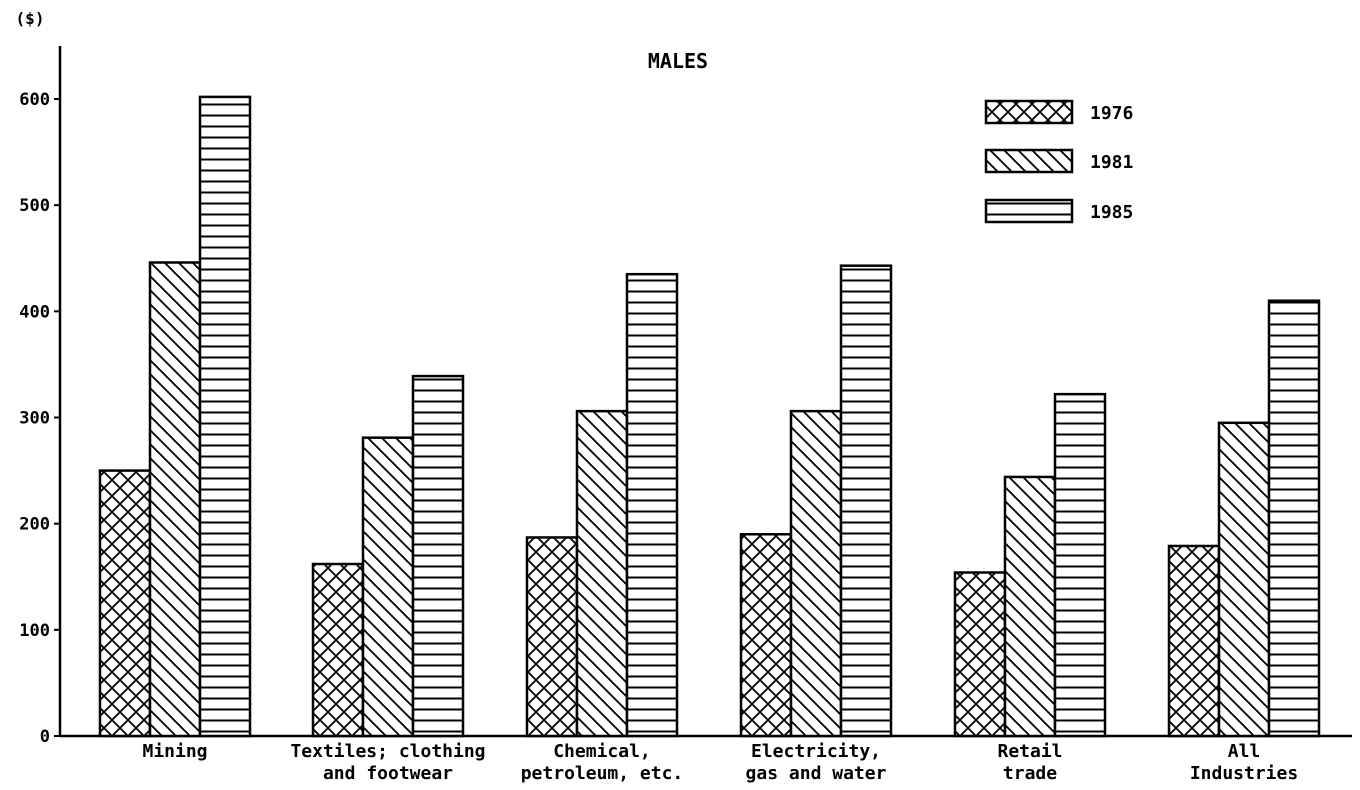 This screenshot has height=790, width=1360. Describe the element at coordinates (387, 751) in the screenshot. I see `x-category-label: Textiles; clothing` at that location.